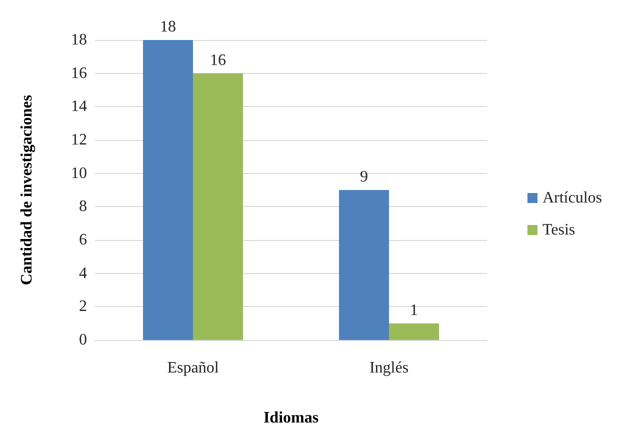  Describe the element at coordinates (83, 207) in the screenshot. I see `y-tick-label: 8` at that location.